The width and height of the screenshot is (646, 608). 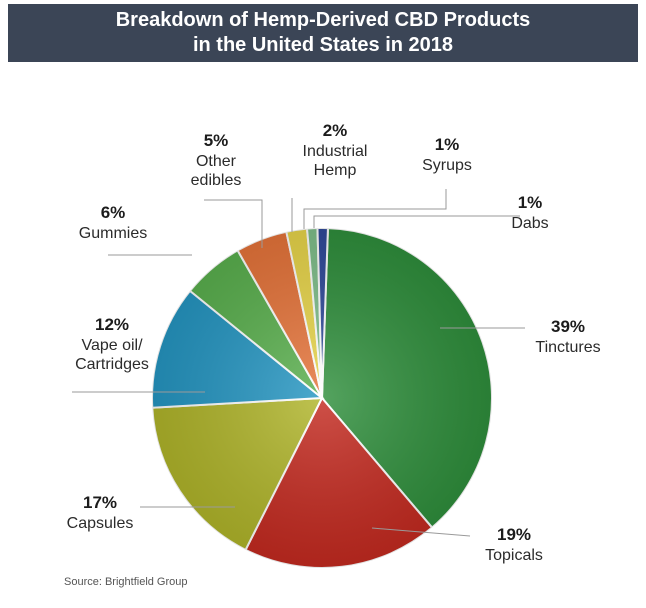 What do you see at coordinates (421, 532) in the screenshot?
I see `leader-line-topicals` at bounding box center [421, 532].